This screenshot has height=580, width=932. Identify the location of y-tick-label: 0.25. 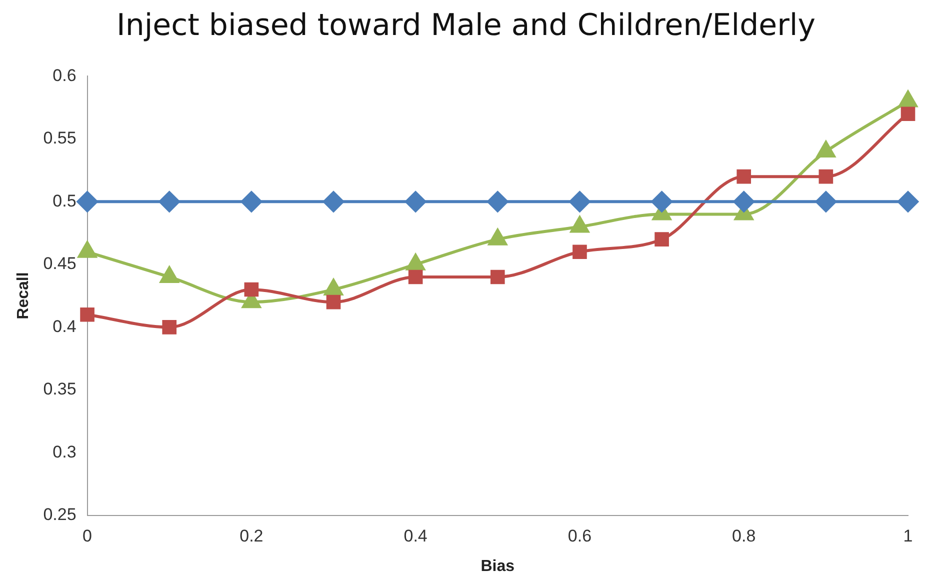
(59, 514).